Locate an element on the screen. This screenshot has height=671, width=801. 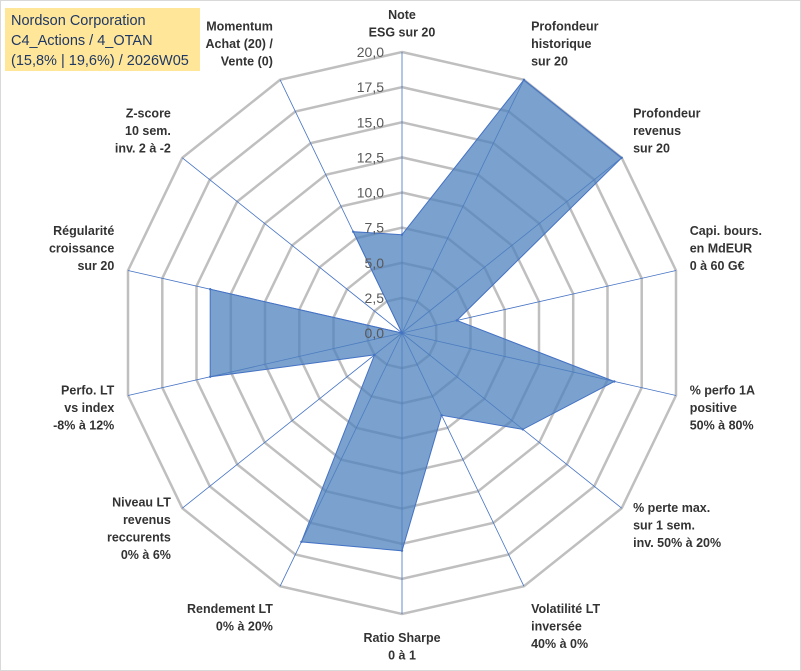
axis-label: Régularité is located at coordinates (83, 231).